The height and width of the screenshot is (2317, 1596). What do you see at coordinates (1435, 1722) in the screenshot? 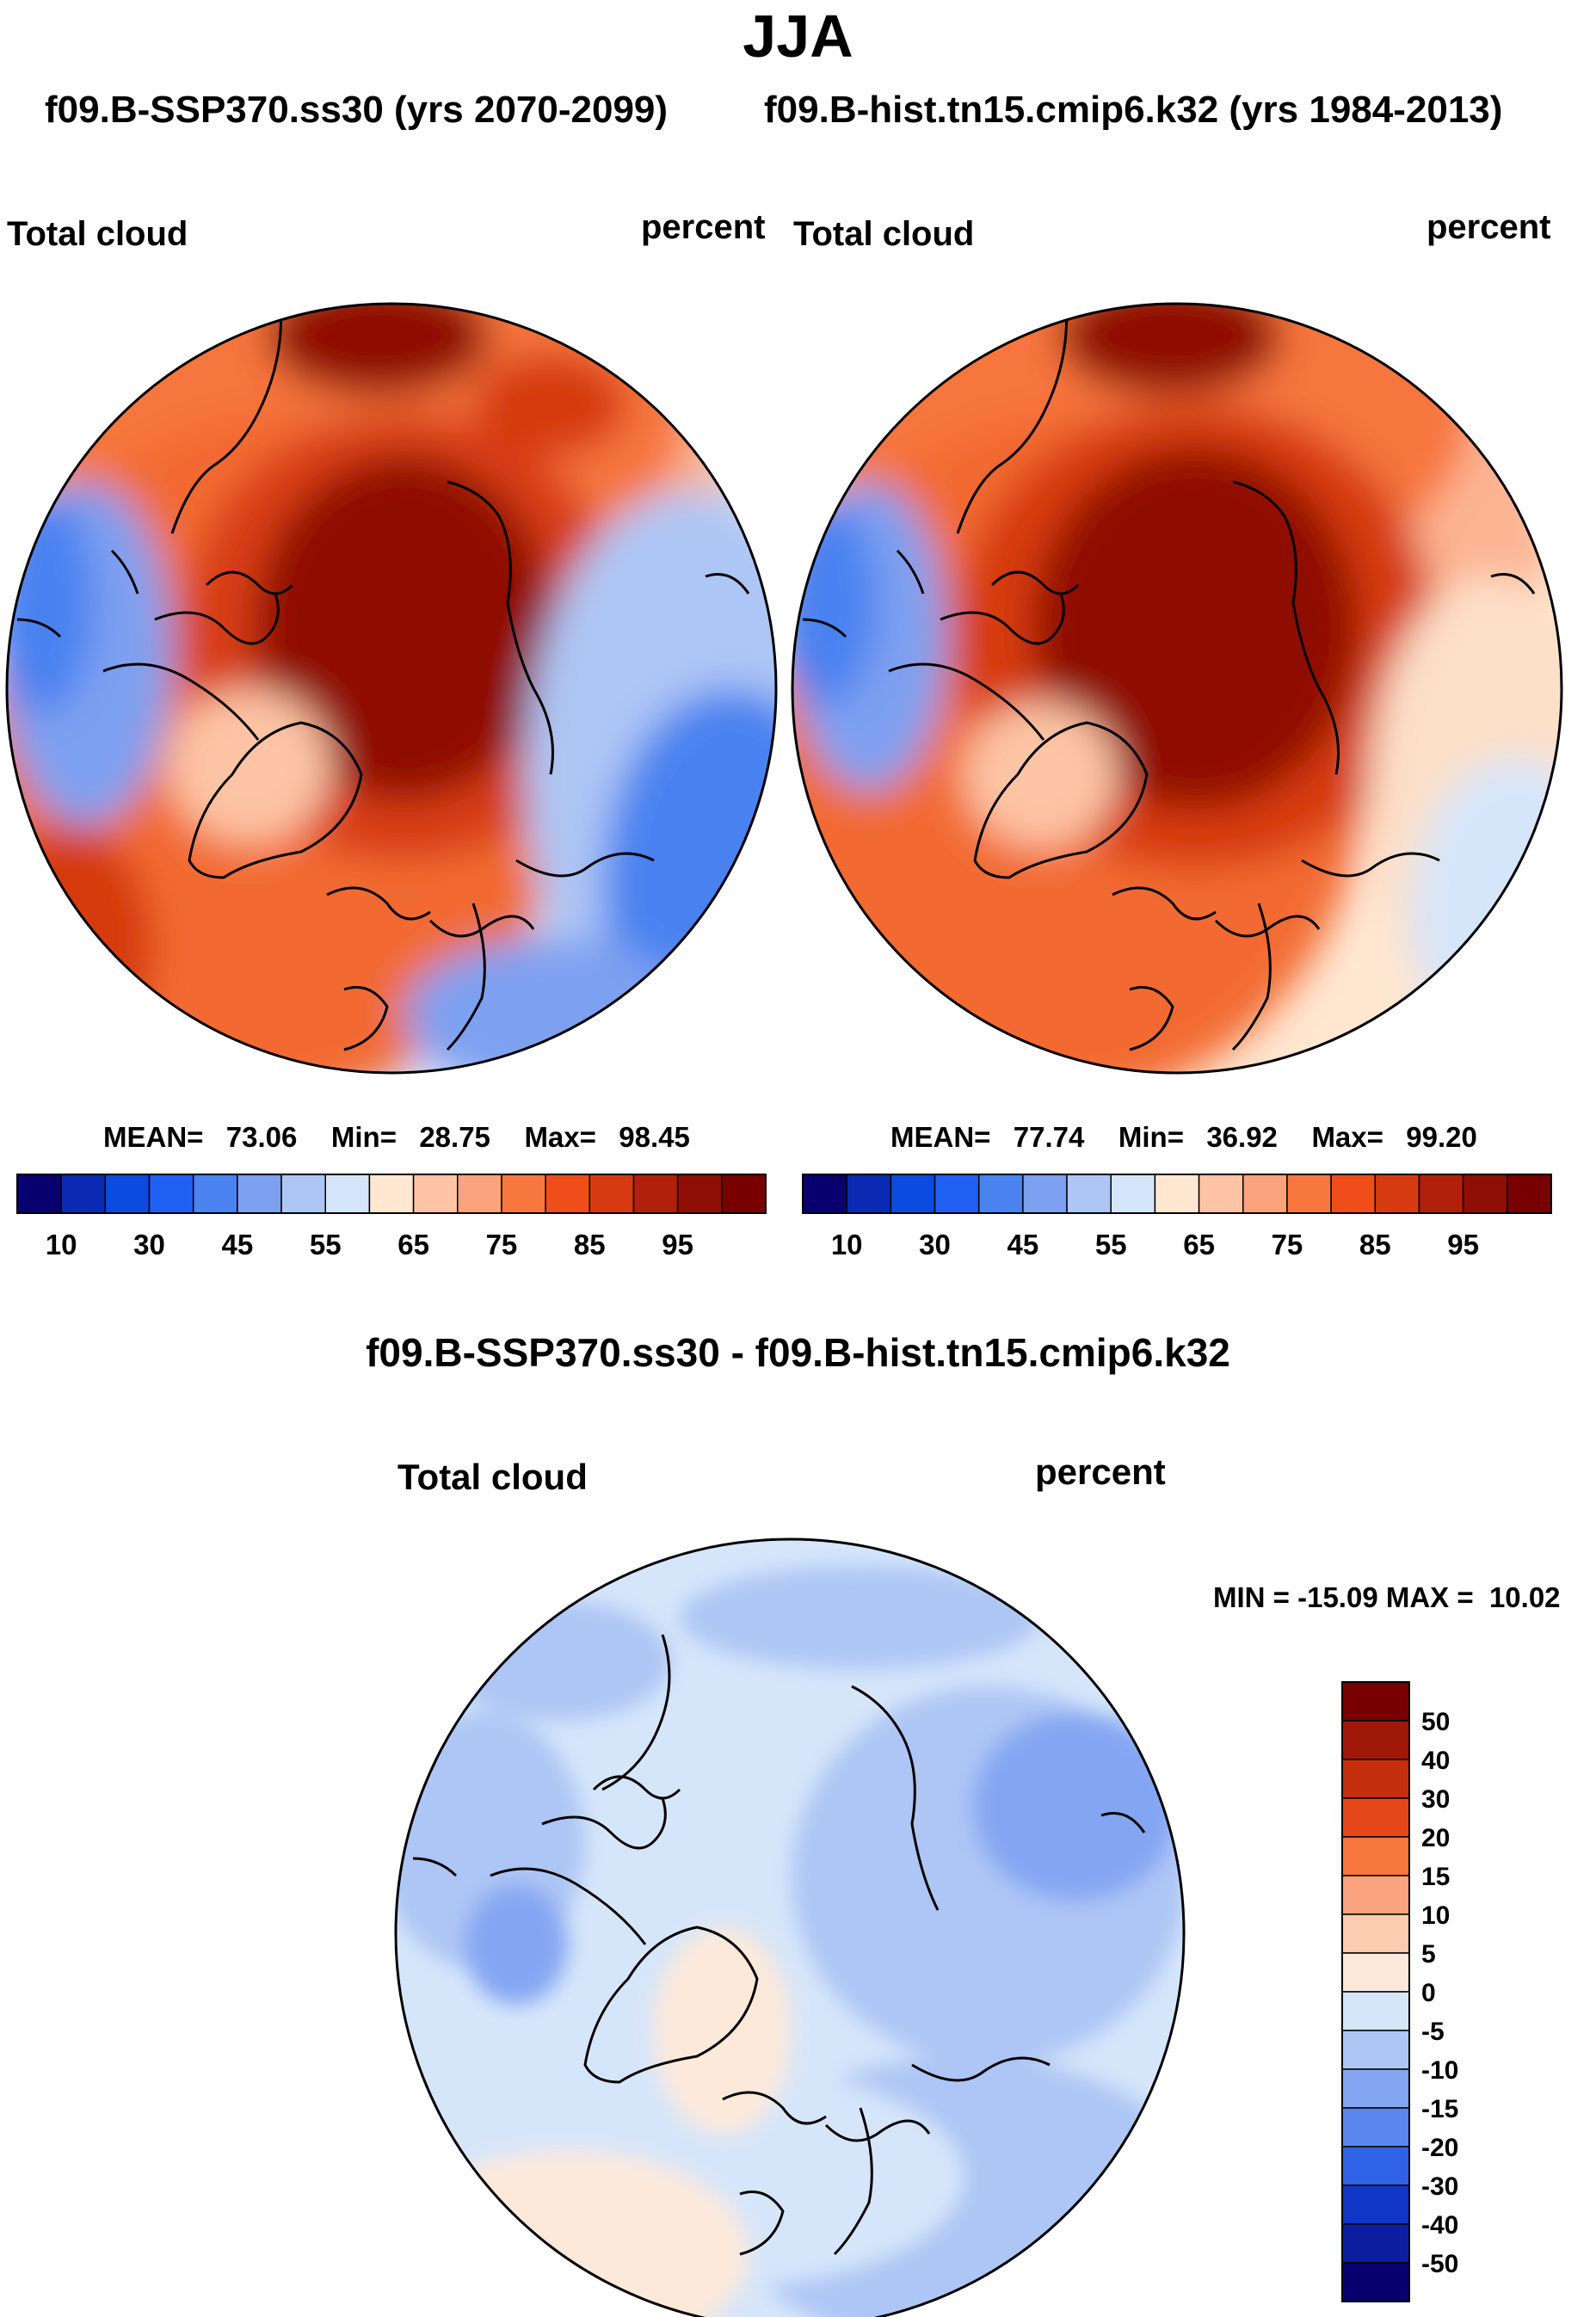
I see `colorbar-3-tick-label: 50` at bounding box center [1435, 1722].